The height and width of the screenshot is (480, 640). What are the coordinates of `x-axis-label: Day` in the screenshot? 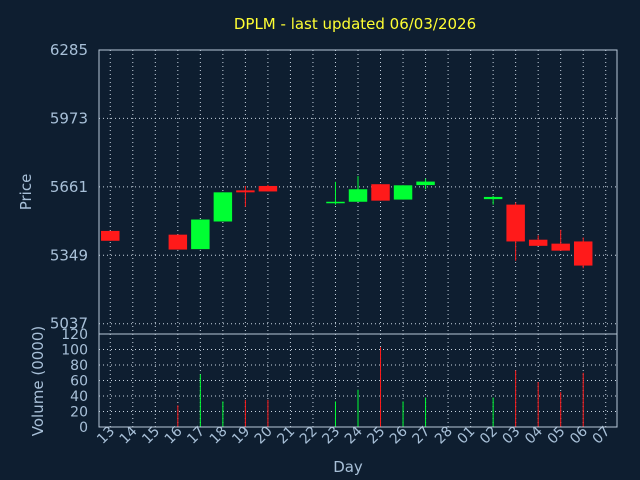 It's located at (348, 467).